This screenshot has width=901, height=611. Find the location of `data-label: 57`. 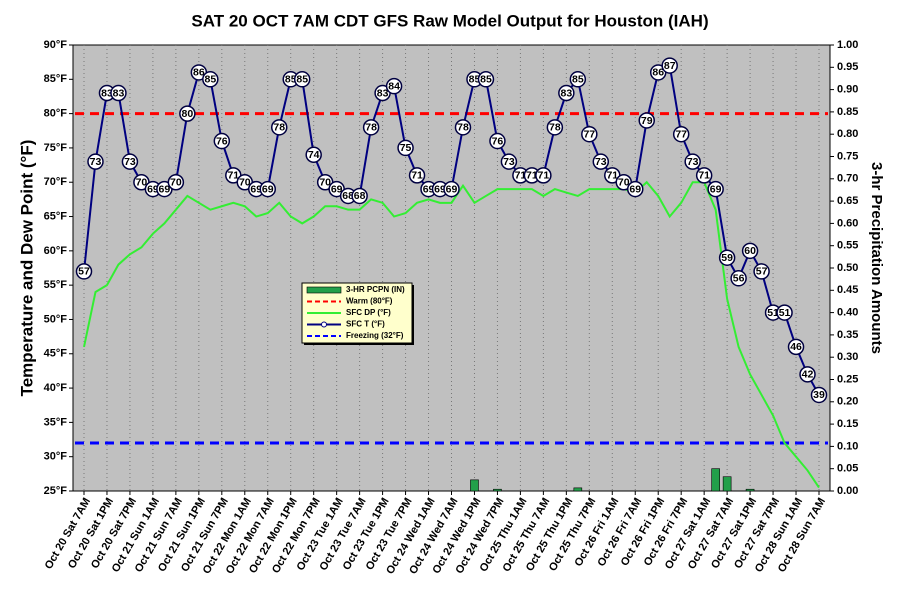

data-label: 57 is located at coordinates (762, 272).